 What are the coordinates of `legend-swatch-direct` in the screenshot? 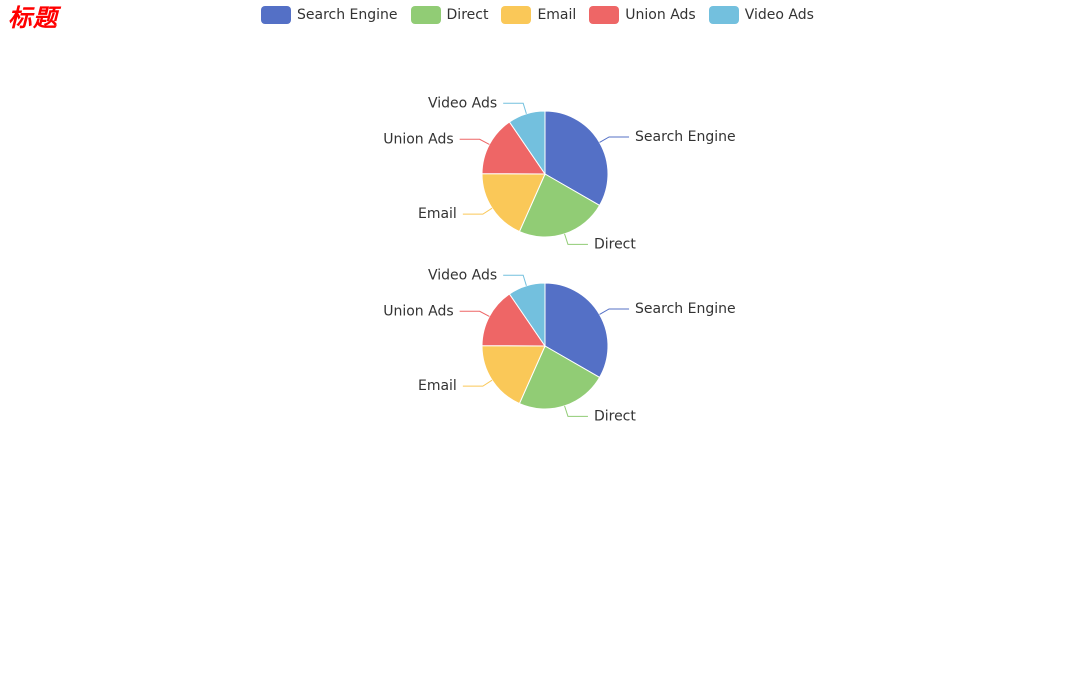 It's located at (425, 15).